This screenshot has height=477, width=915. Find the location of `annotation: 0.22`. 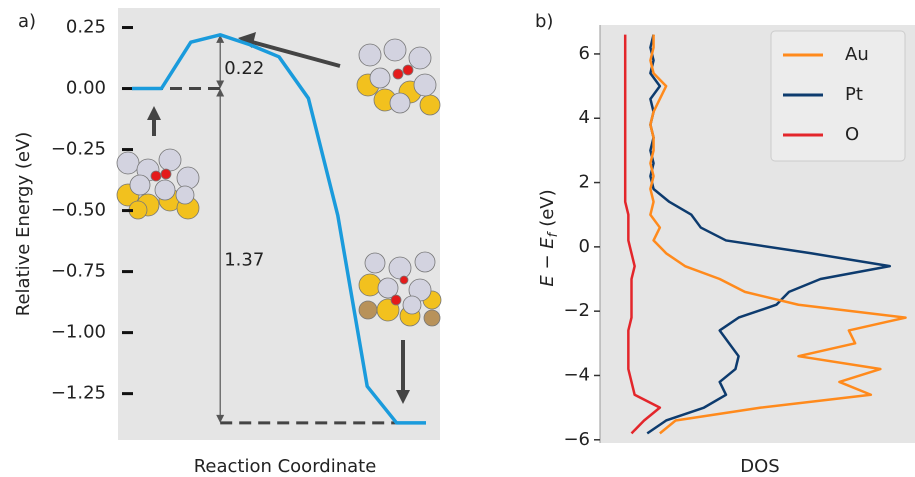

annotation: 0.22 is located at coordinates (244, 68).